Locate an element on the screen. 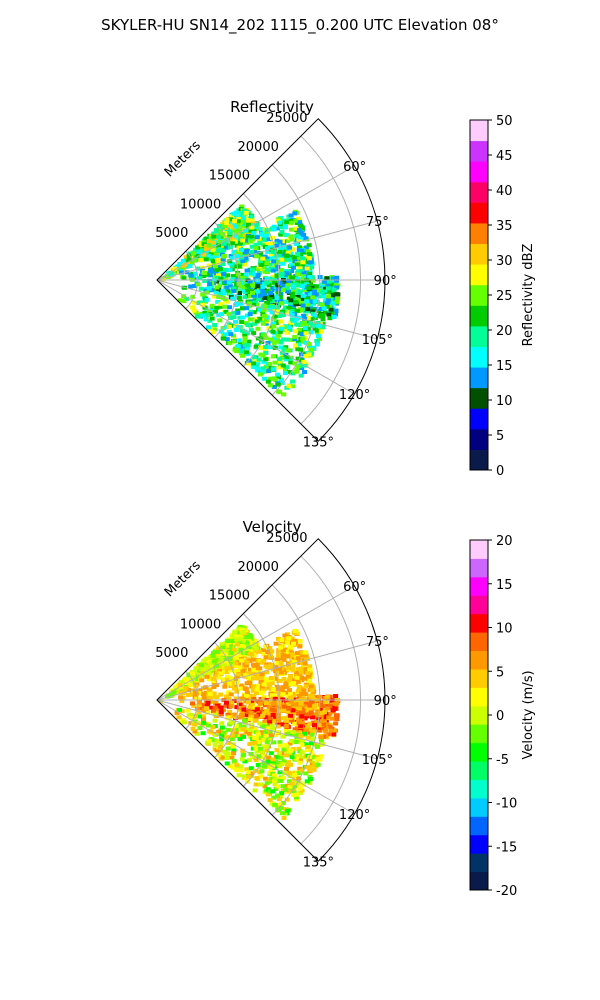 The width and height of the screenshot is (600, 1000). colorbar-tick-label: 35 is located at coordinates (504, 226).